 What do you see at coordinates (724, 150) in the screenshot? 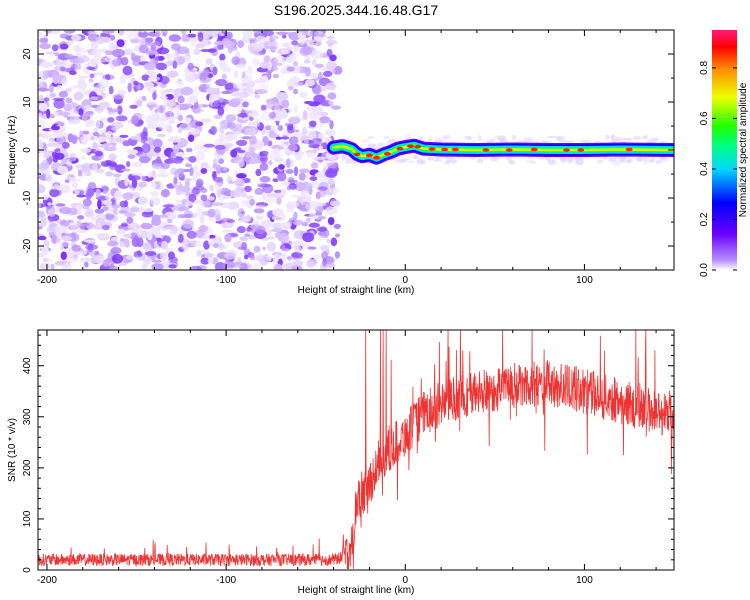
I see `colorbar-gradient` at bounding box center [724, 150].